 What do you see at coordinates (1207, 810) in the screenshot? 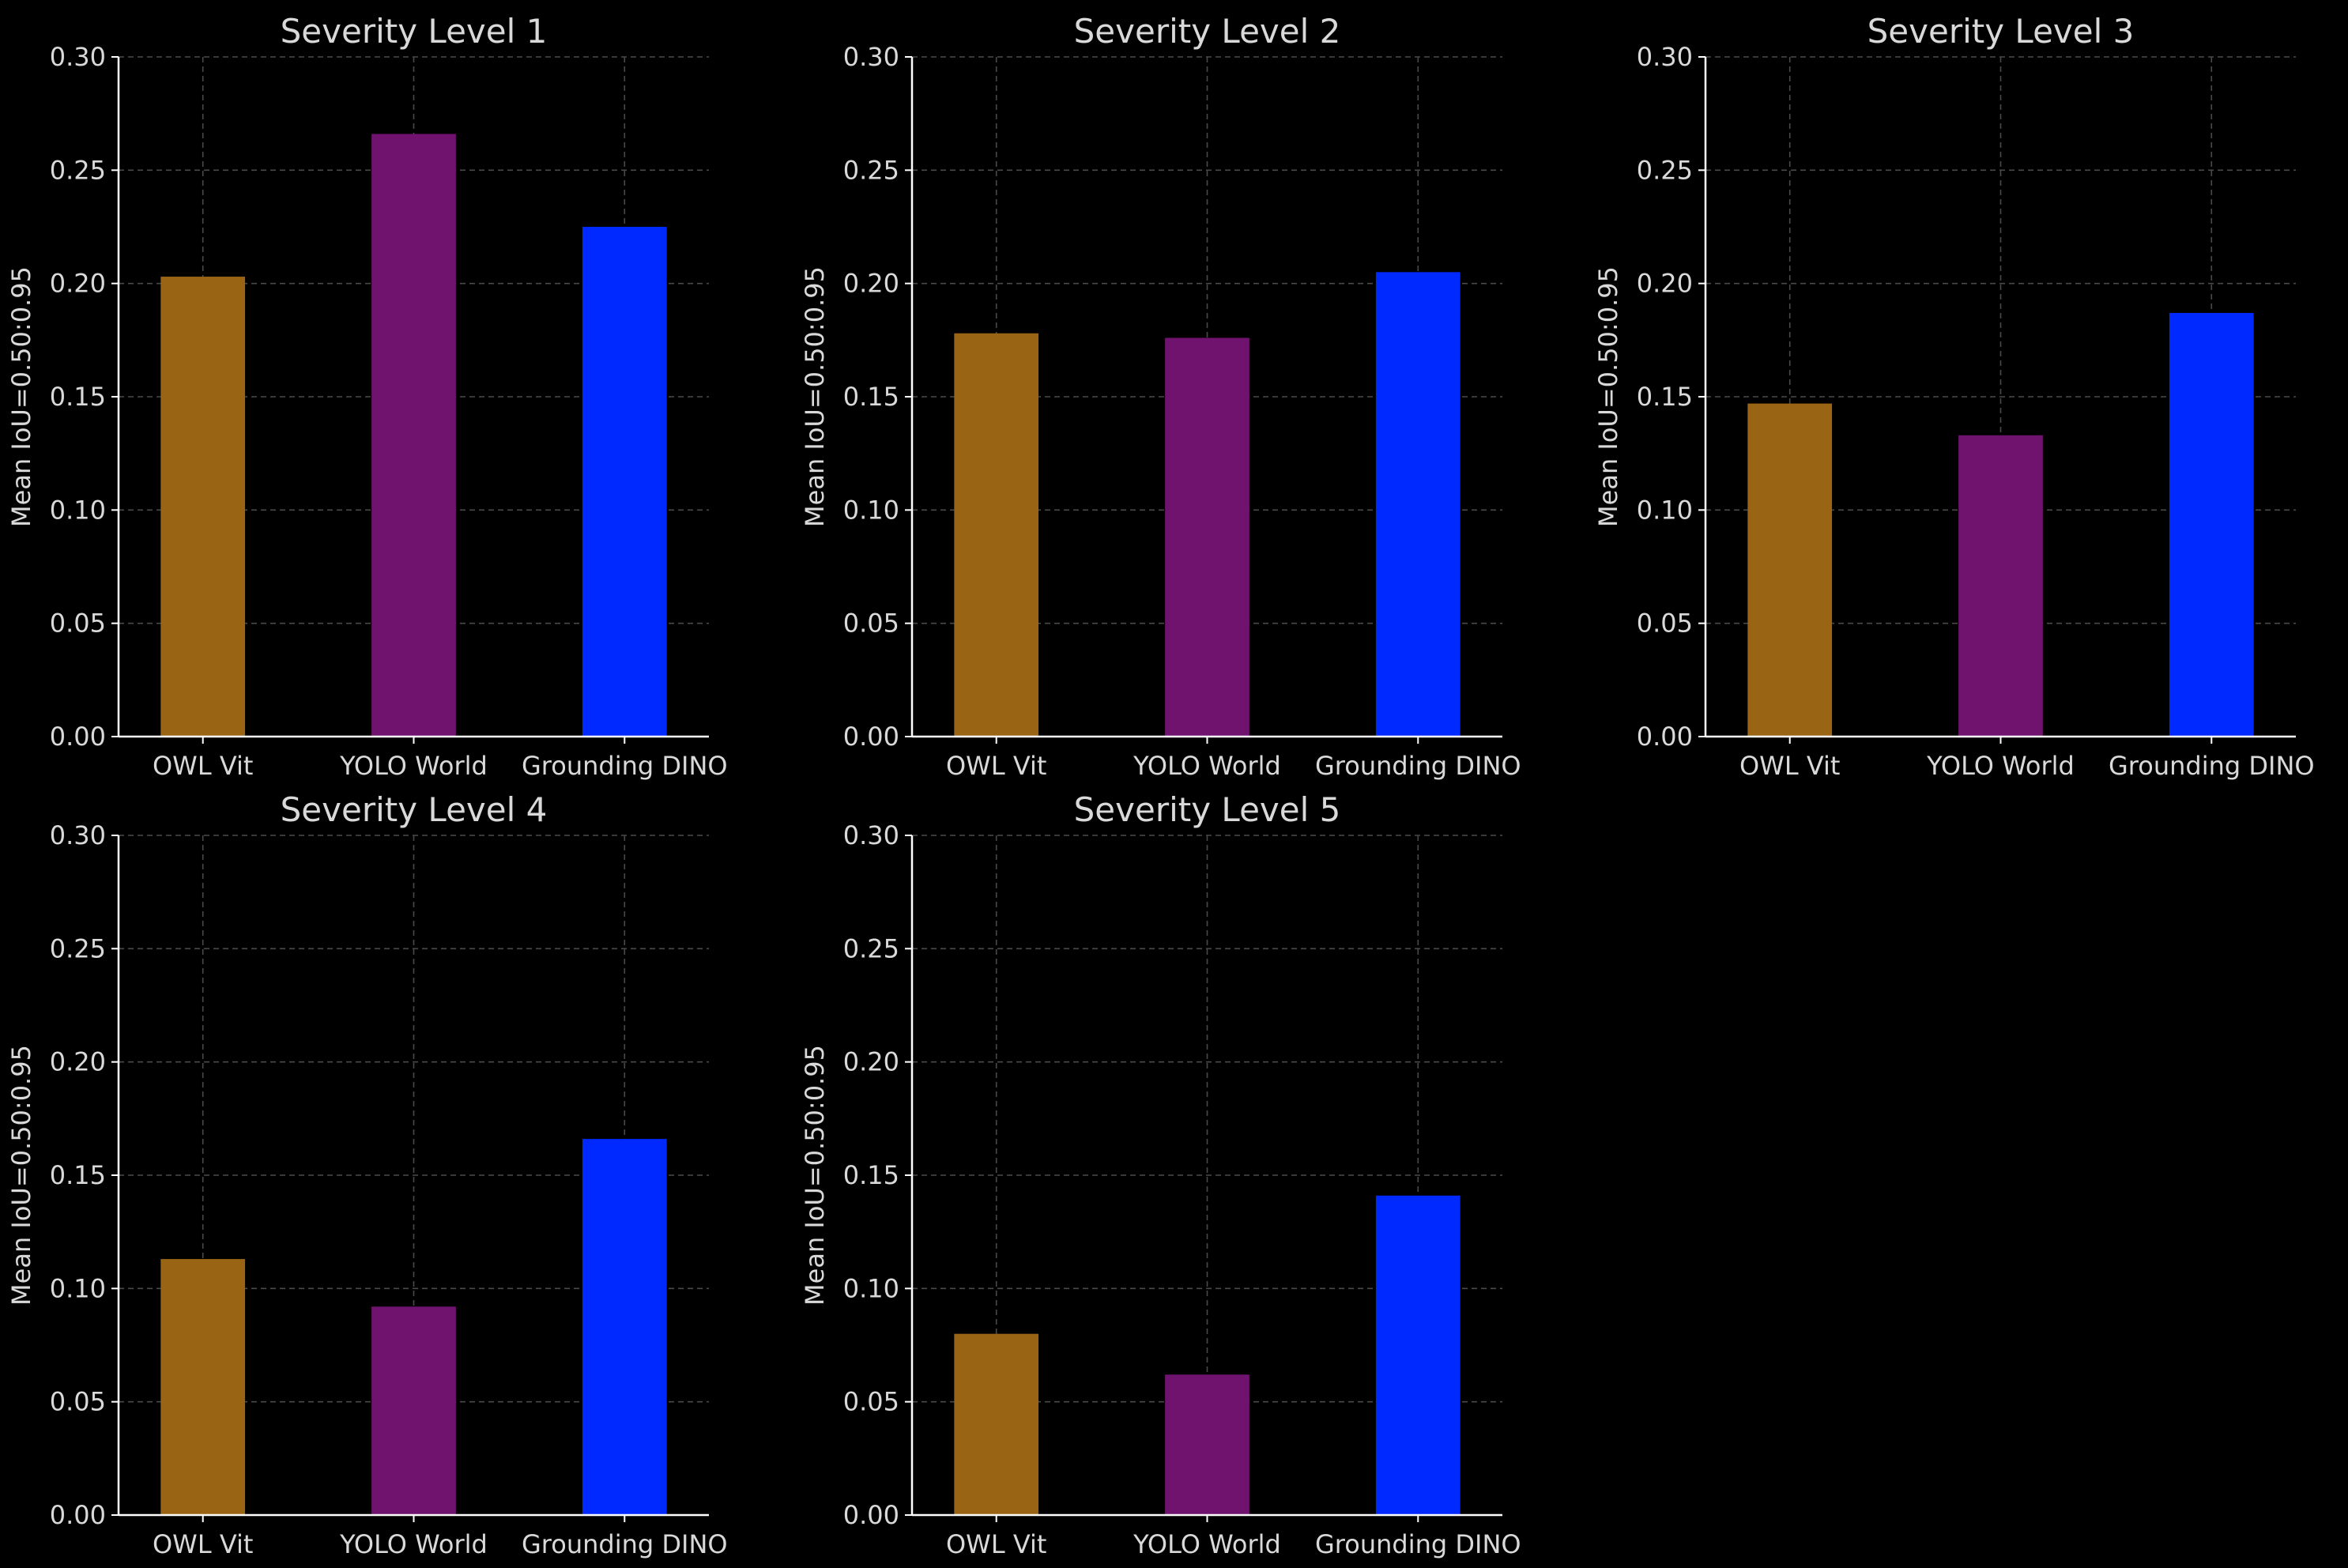
I see `subplot-title: Severity Level 5` at bounding box center [1207, 810].